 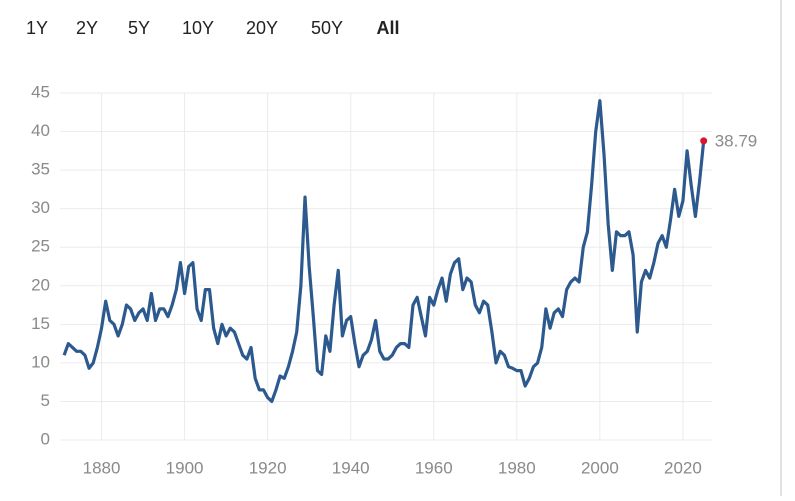 What do you see at coordinates (40, 91) in the screenshot?
I see `y-tick-label: 45` at bounding box center [40, 91].